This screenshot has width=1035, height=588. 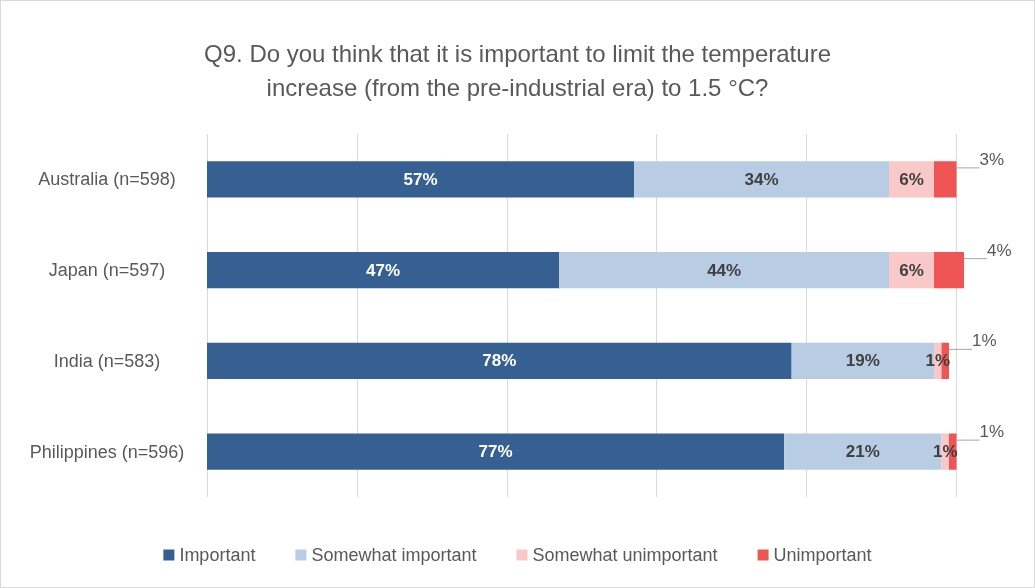 What do you see at coordinates (107, 451) in the screenshot?
I see `y-tick-label: Philippines (n=596)` at bounding box center [107, 451].